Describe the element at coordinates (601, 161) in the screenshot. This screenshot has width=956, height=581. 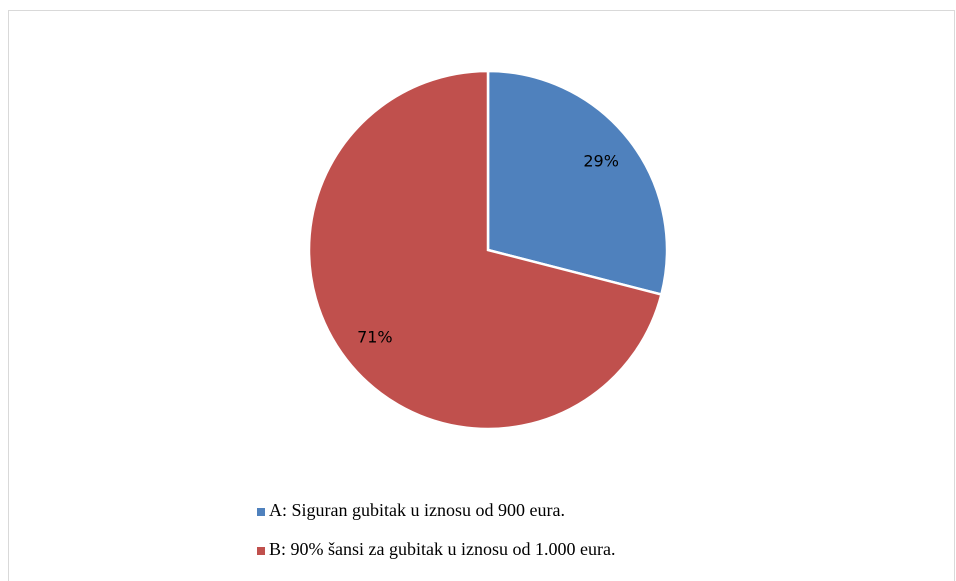
I see `data-label: 29%` at that location.